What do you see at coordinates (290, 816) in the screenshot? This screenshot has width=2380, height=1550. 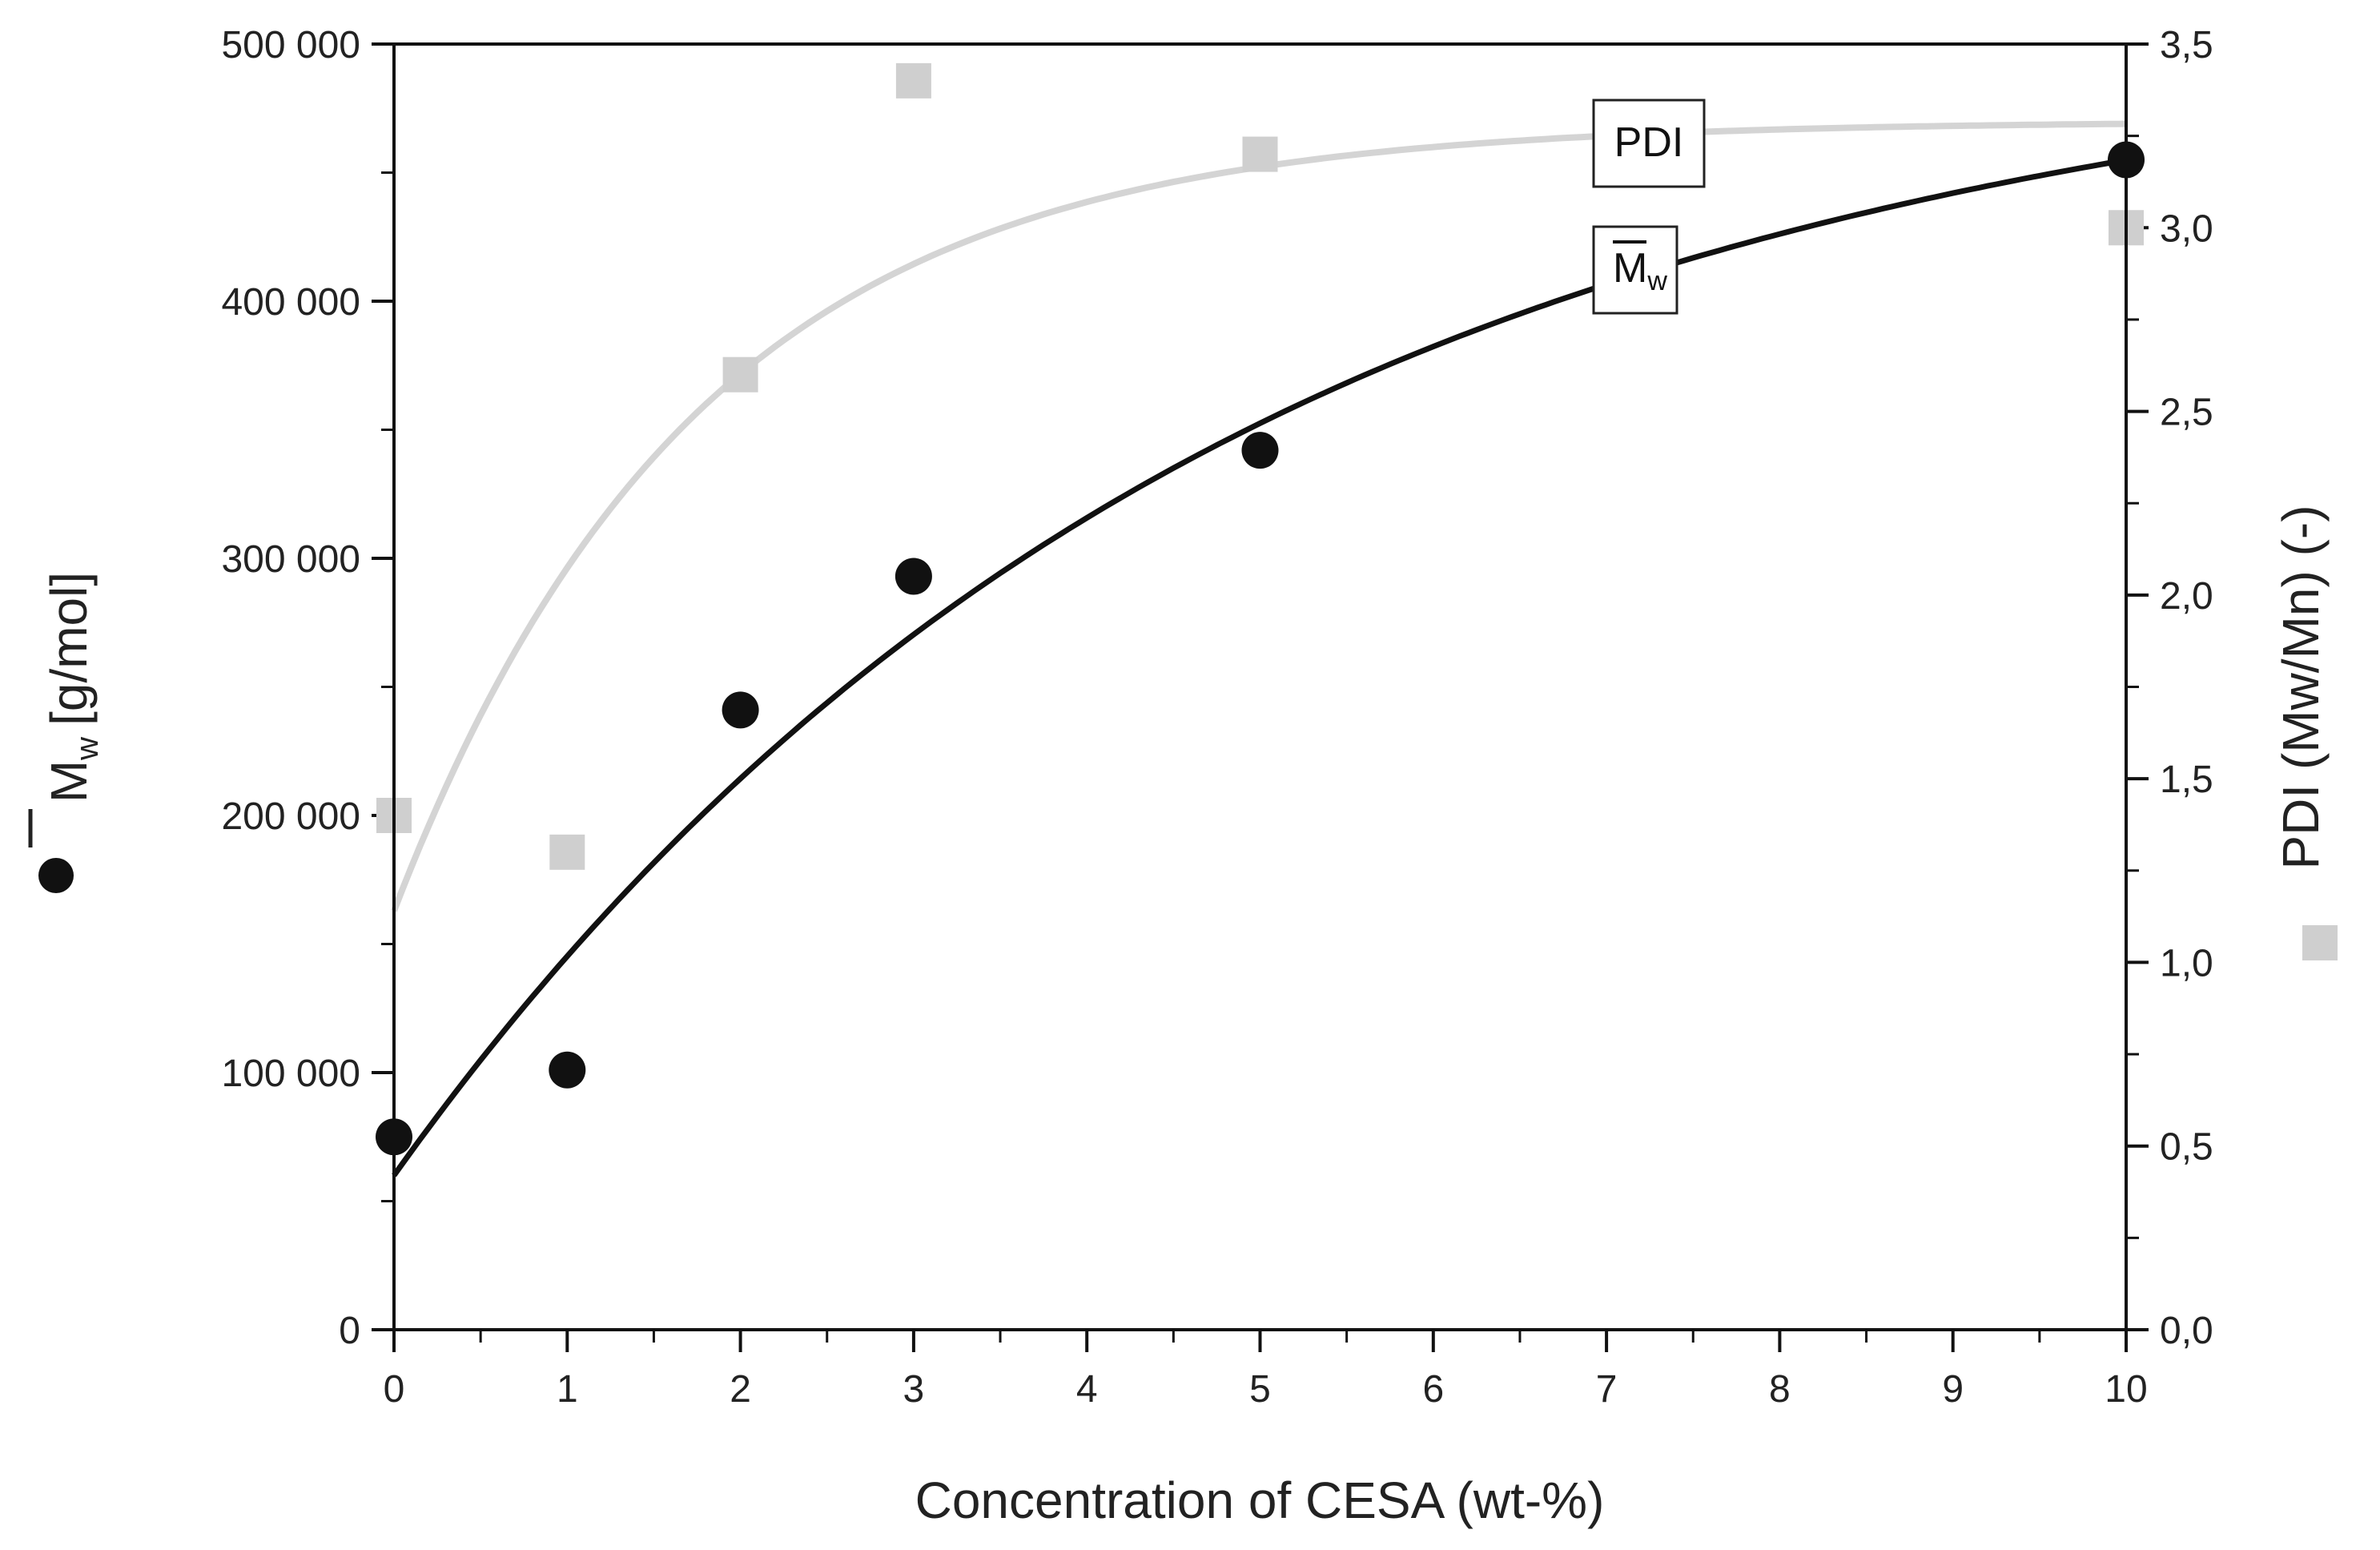 I see `y-left-tick-label: 200 000` at bounding box center [290, 816].